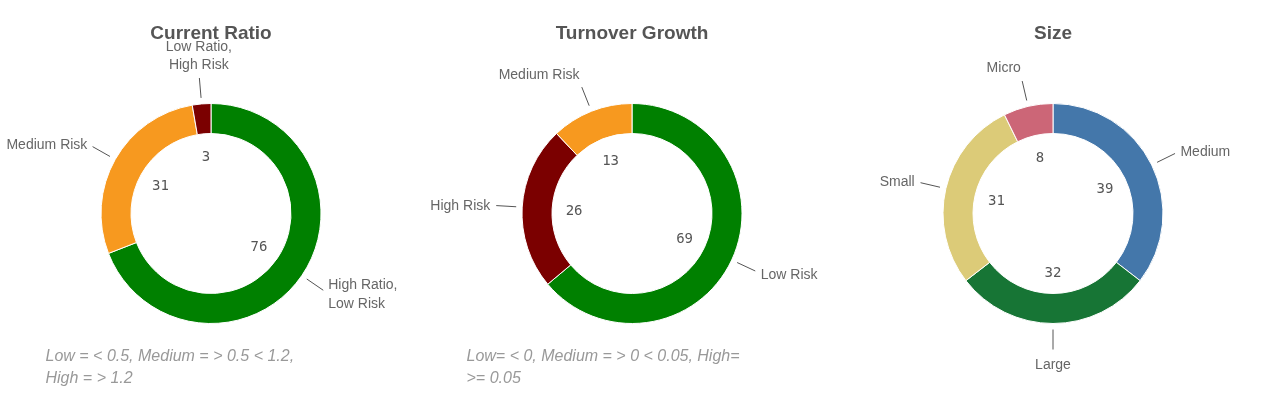 The image size is (1263, 418). I want to click on slice-label: Medium, so click(1205, 150).